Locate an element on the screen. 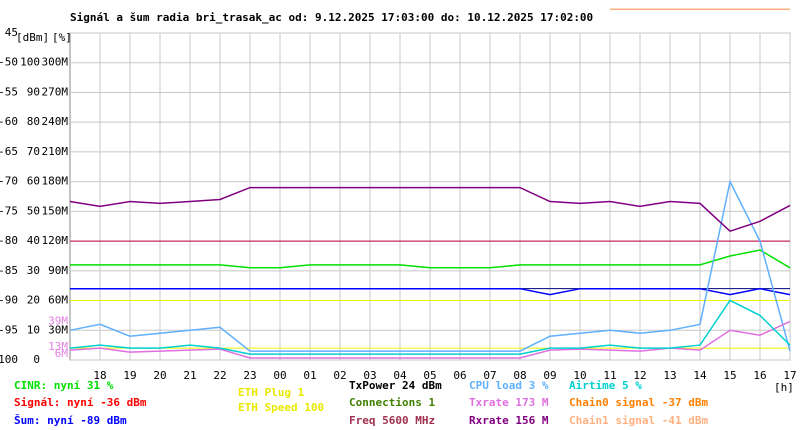 Image resolution: width=800 pixels, height=430 pixels. x-tick-label: 13 is located at coordinates (669, 375).